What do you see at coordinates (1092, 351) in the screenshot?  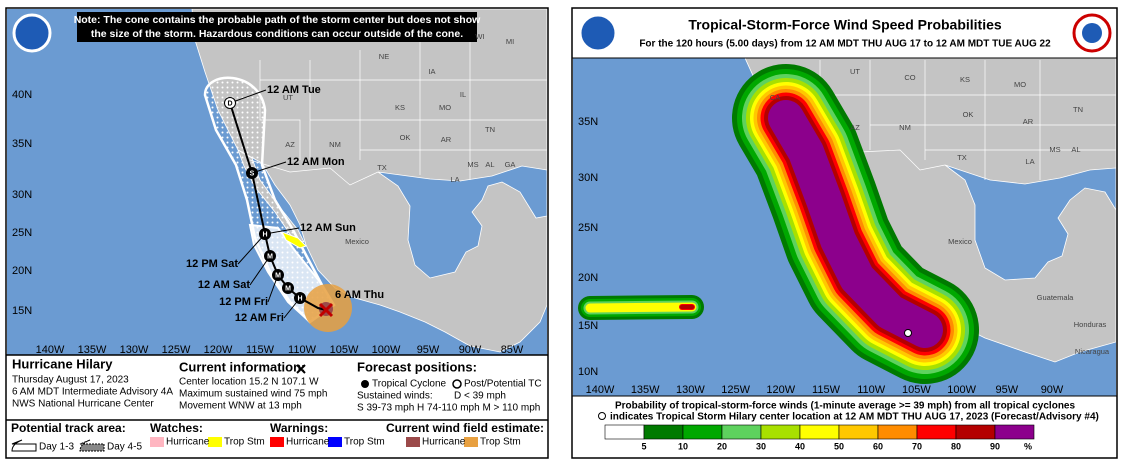 I see `map-label: Nicaragua` at bounding box center [1092, 351].